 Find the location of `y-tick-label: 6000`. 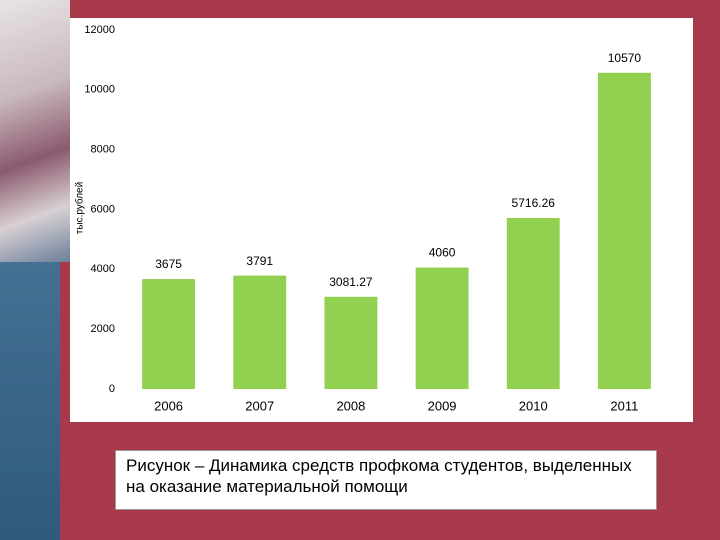

y-tick-label: 6000 is located at coordinates (103, 209).